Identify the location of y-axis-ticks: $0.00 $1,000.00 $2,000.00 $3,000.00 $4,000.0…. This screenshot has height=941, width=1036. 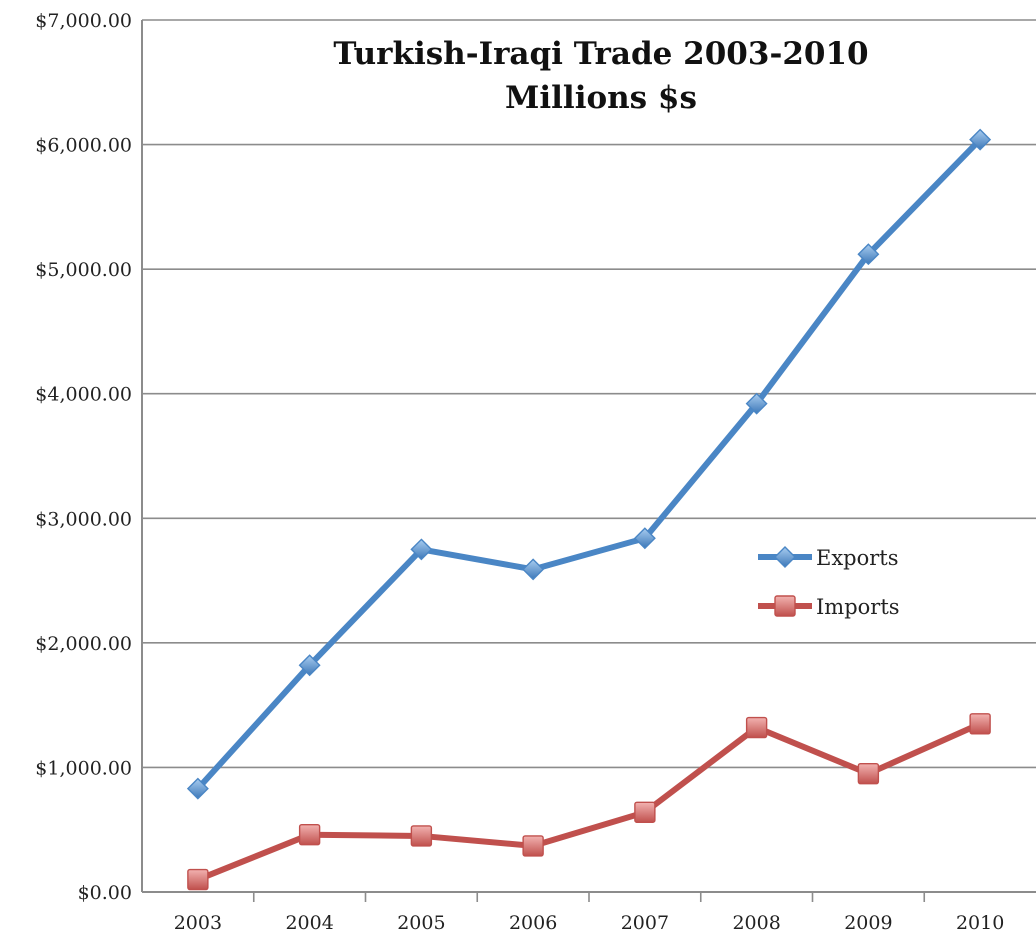
(83, 457).